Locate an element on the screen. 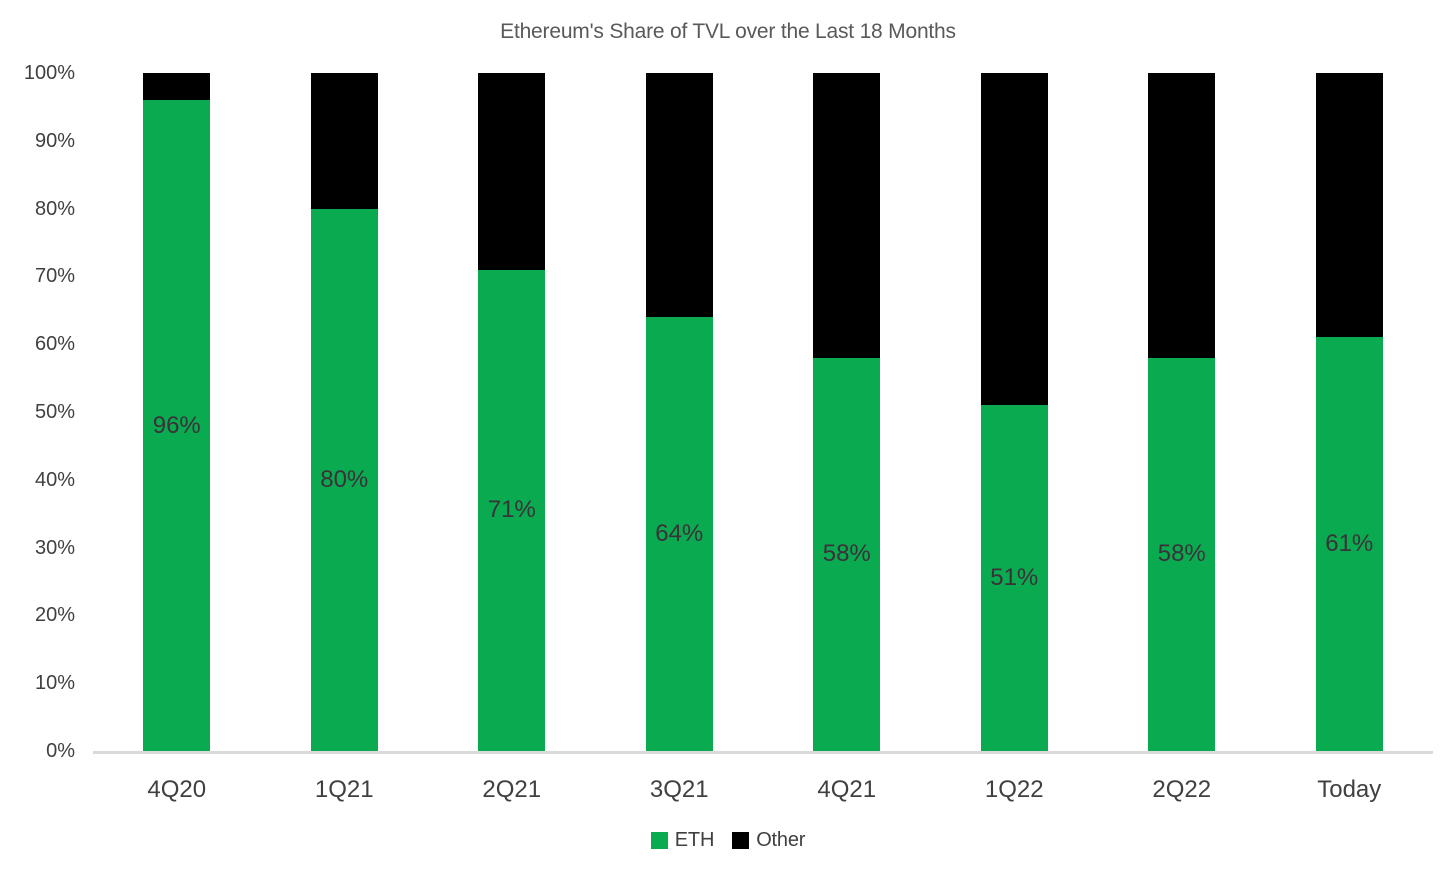 The width and height of the screenshot is (1456, 877). legend-swatch-eth is located at coordinates (659, 840).